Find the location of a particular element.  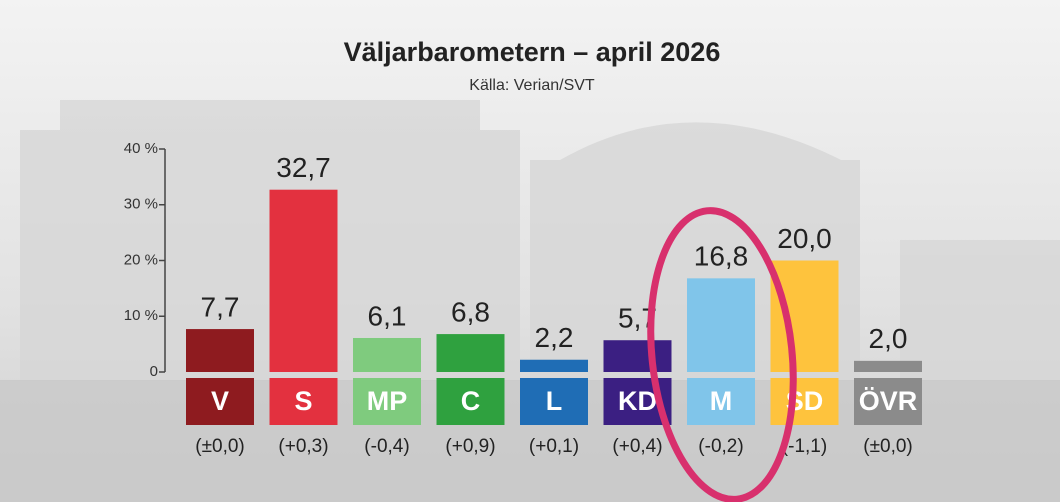

change-label: (-1,1) is located at coordinates (804, 446).